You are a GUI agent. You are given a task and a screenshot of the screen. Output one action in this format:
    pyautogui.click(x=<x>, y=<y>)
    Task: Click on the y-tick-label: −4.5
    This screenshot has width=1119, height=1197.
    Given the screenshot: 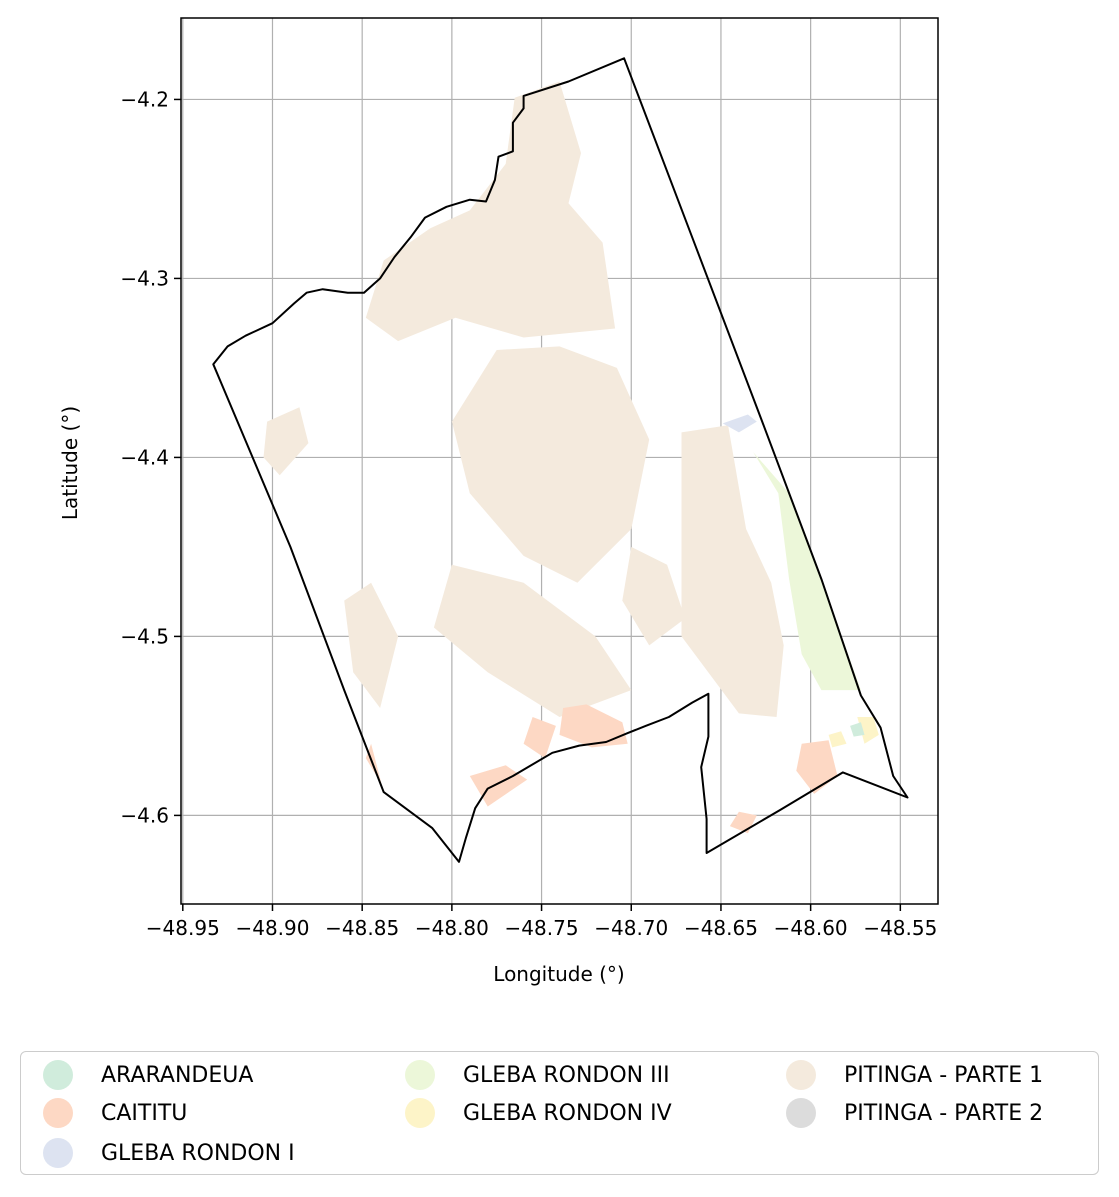 What is the action you would take?
    pyautogui.click(x=144, y=636)
    